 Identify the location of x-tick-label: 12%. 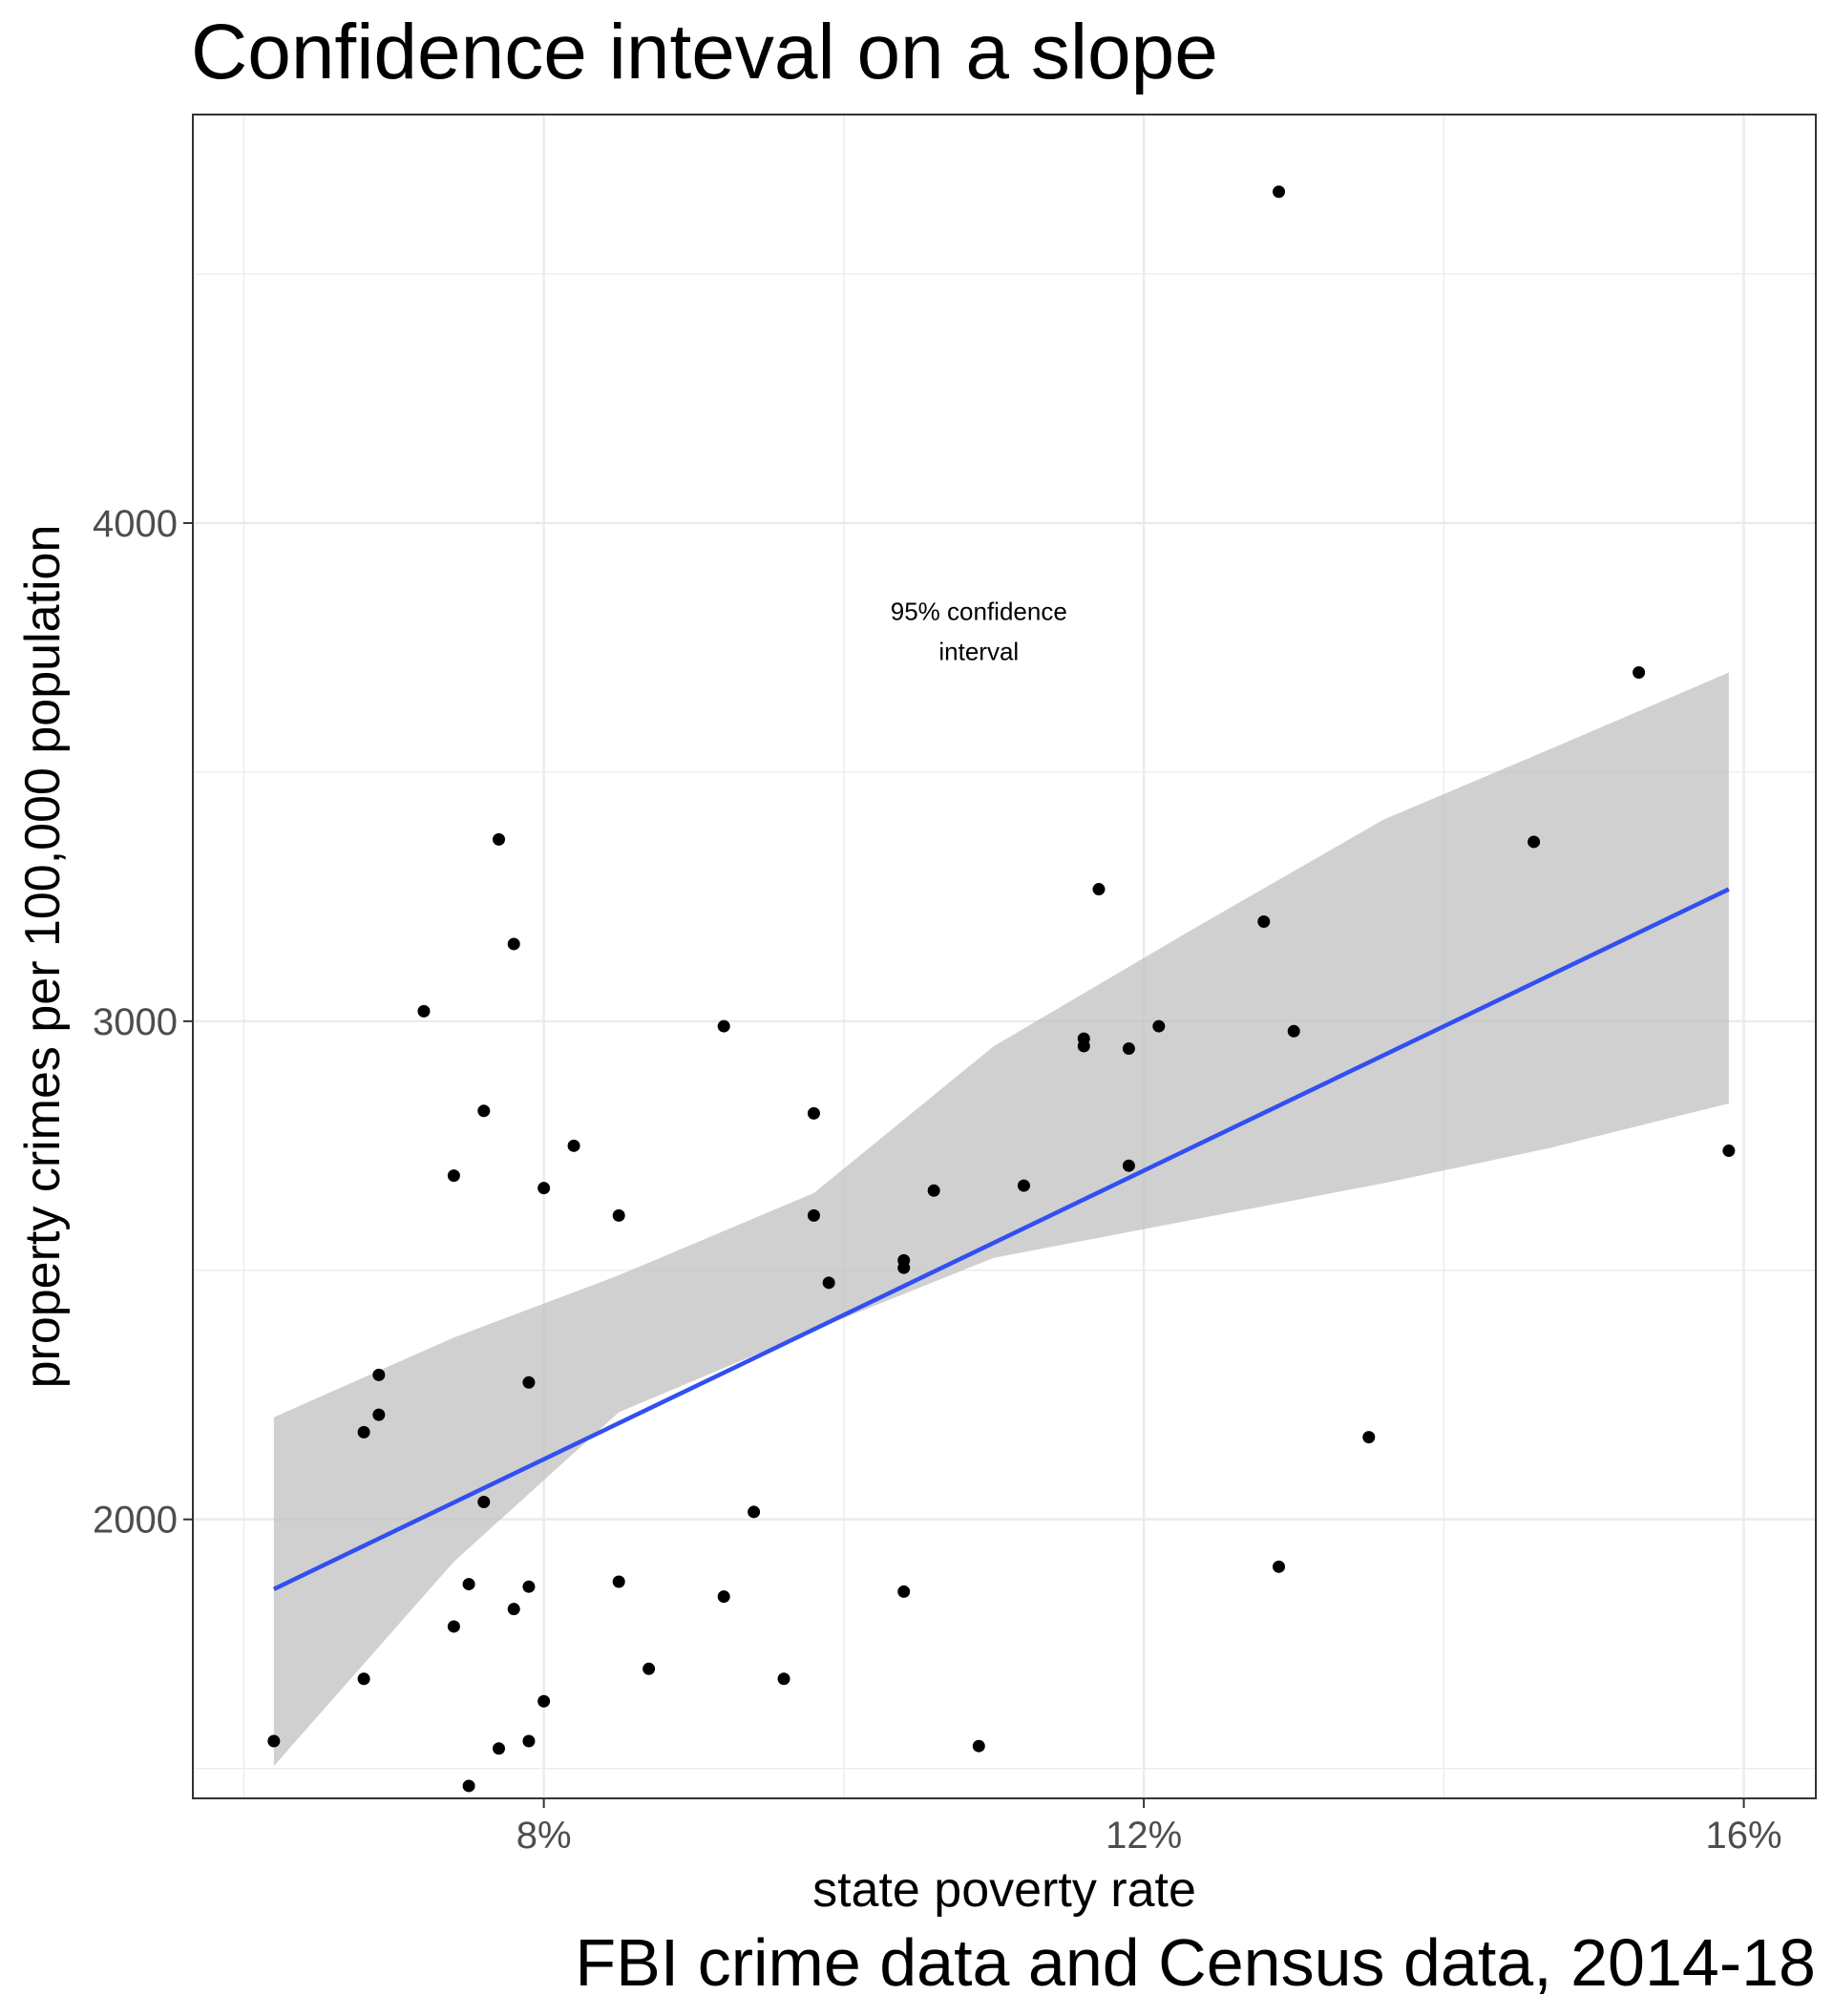
(1144, 1836).